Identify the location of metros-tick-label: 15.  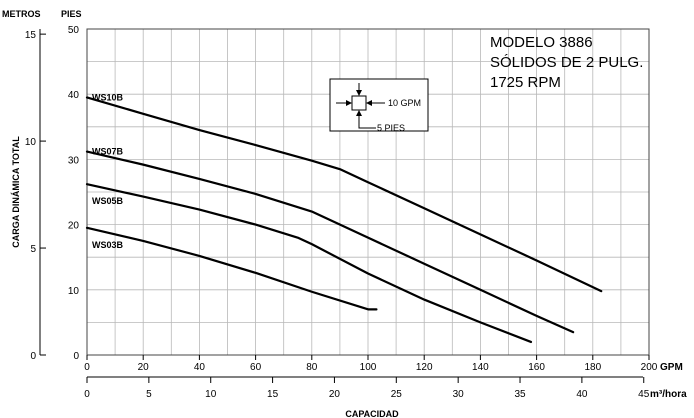
(31, 35).